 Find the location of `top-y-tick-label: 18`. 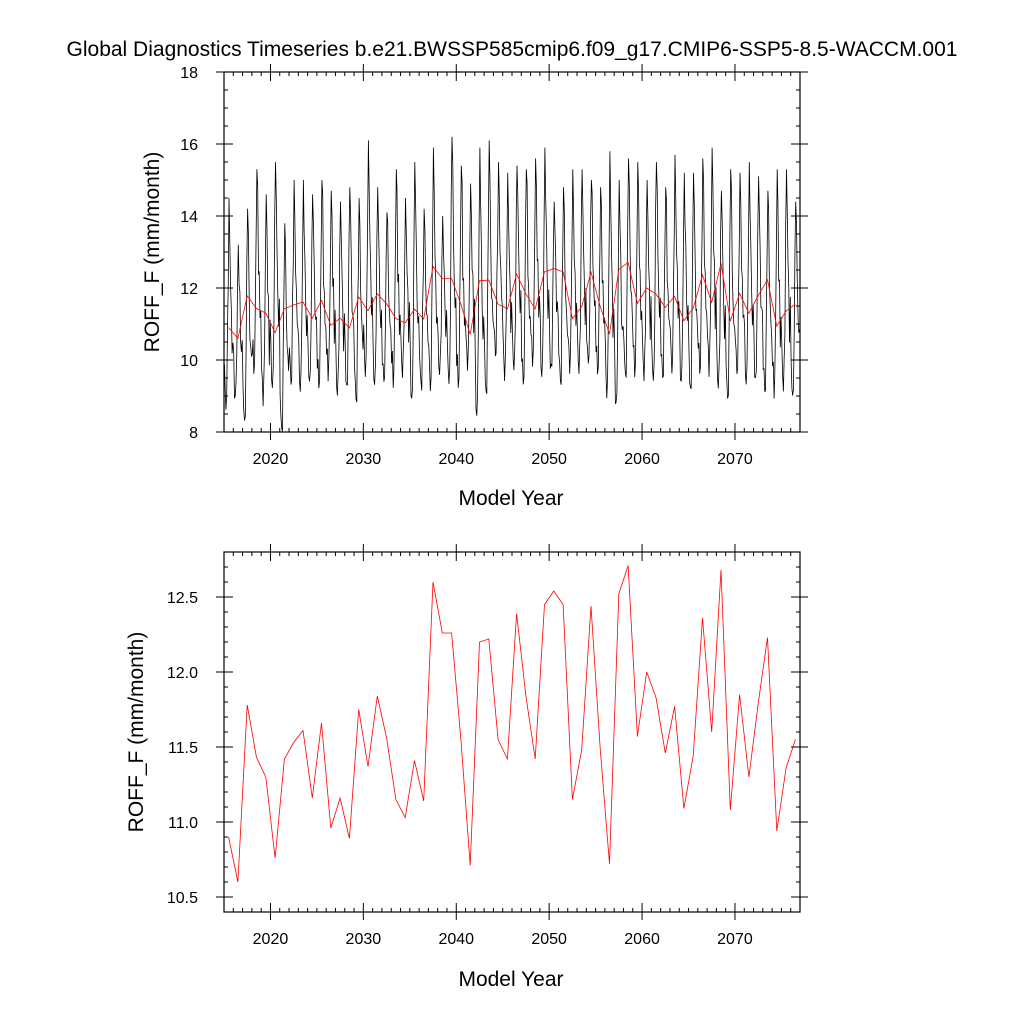

top-y-tick-label: 18 is located at coordinates (189, 73).